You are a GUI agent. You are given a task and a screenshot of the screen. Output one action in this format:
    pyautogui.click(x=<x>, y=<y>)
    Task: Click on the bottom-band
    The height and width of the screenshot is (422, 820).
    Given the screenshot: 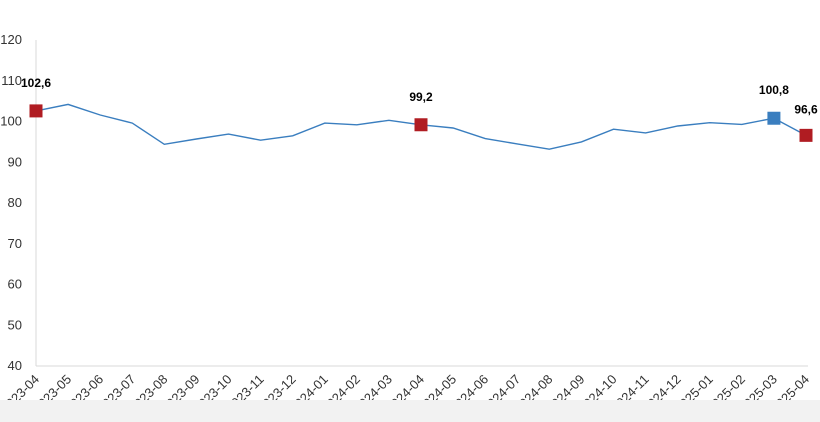 What is the action you would take?
    pyautogui.click(x=410, y=411)
    